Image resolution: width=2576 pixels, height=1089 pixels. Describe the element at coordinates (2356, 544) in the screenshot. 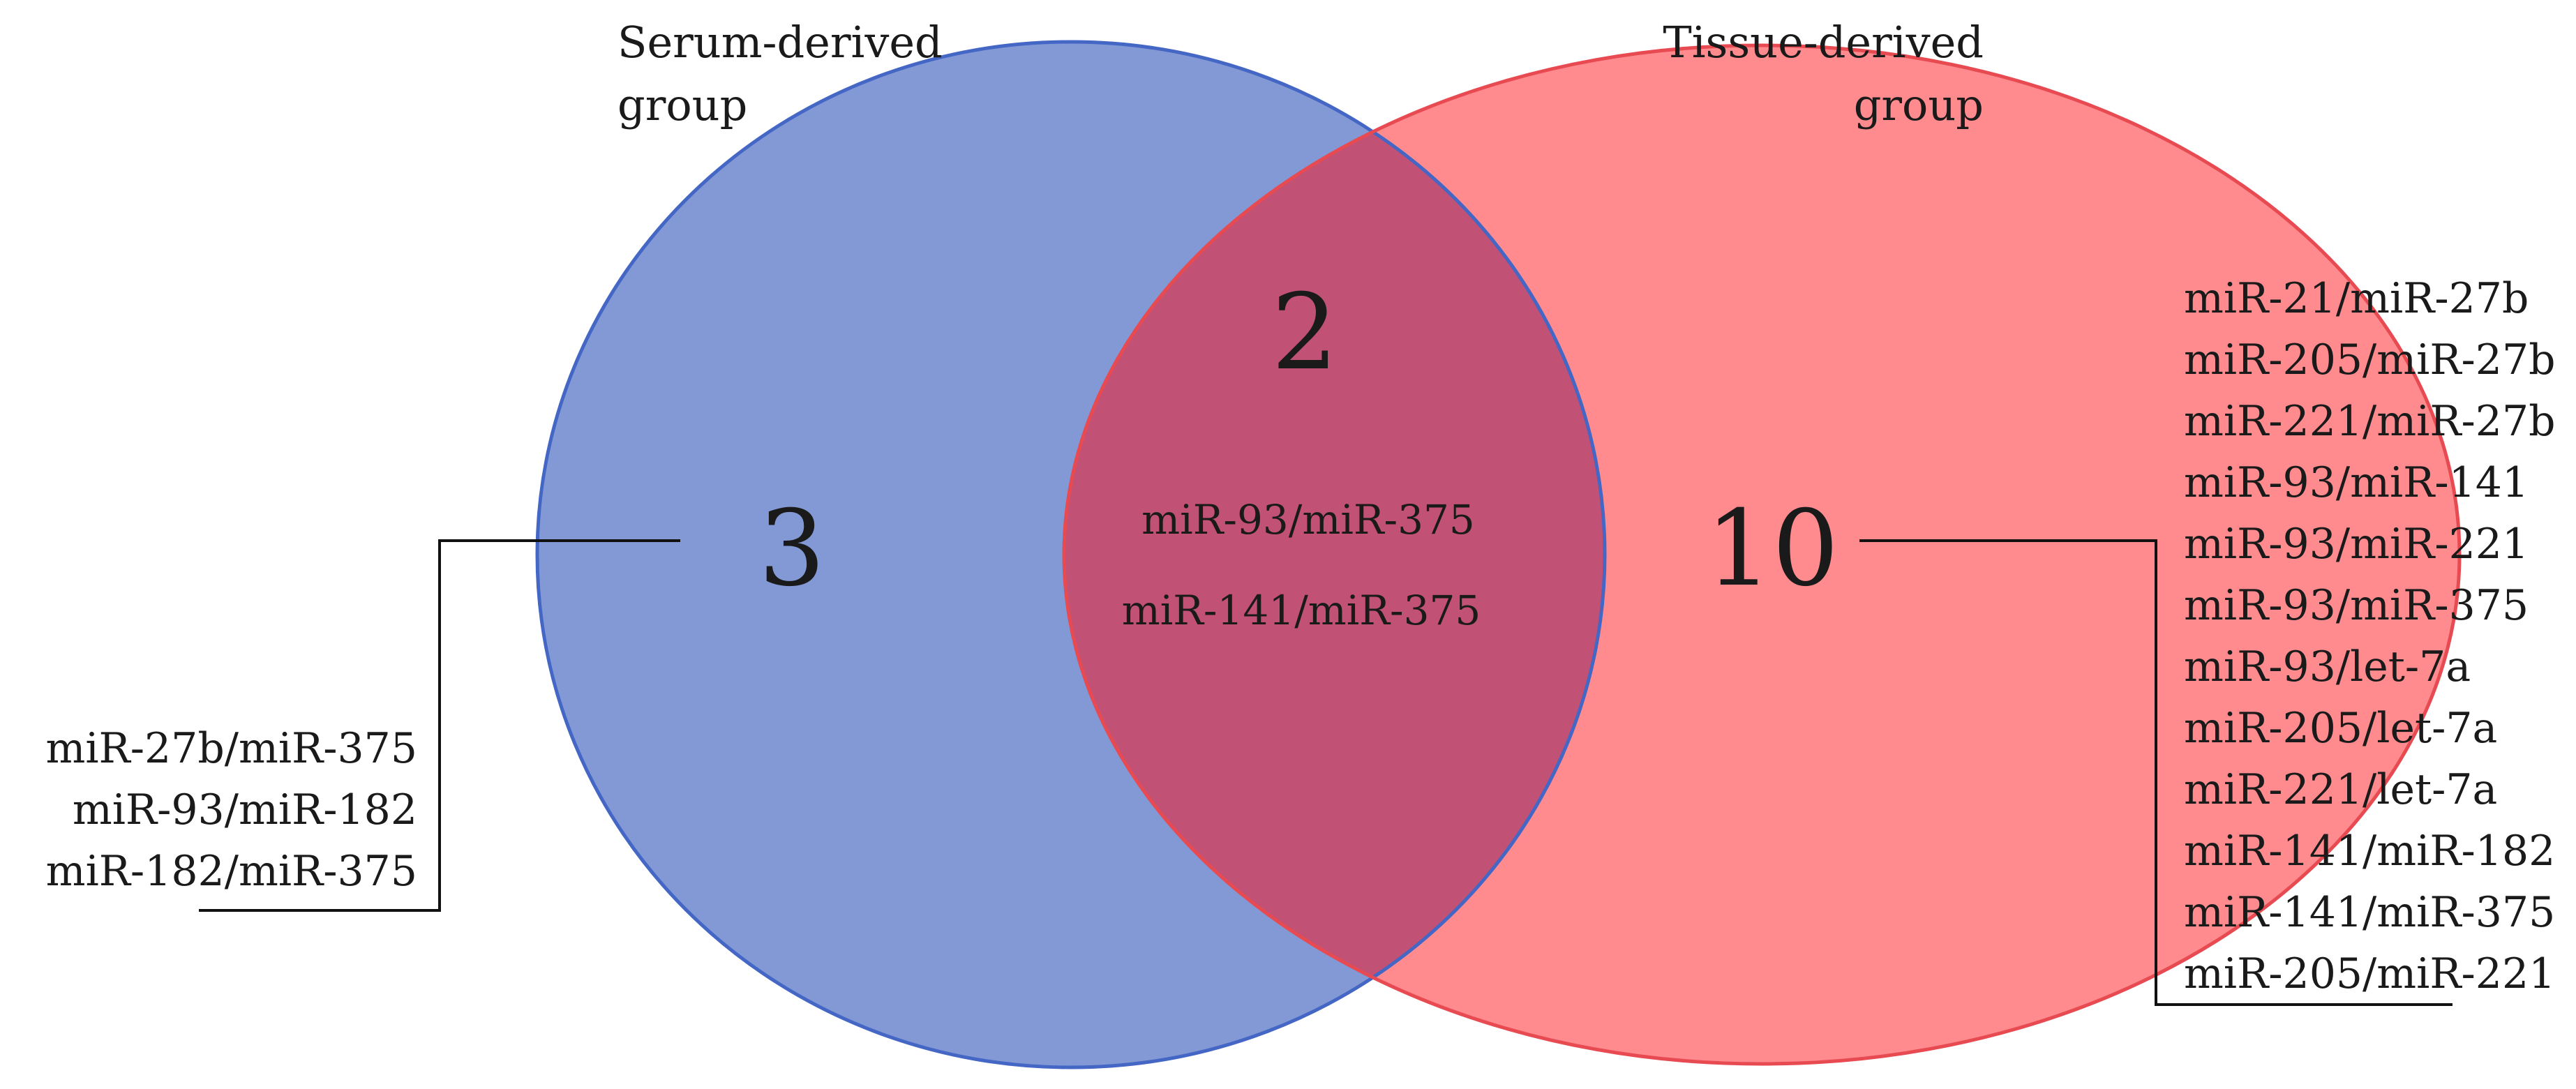

I see `tissue-member: miR-93/miR-221` at that location.